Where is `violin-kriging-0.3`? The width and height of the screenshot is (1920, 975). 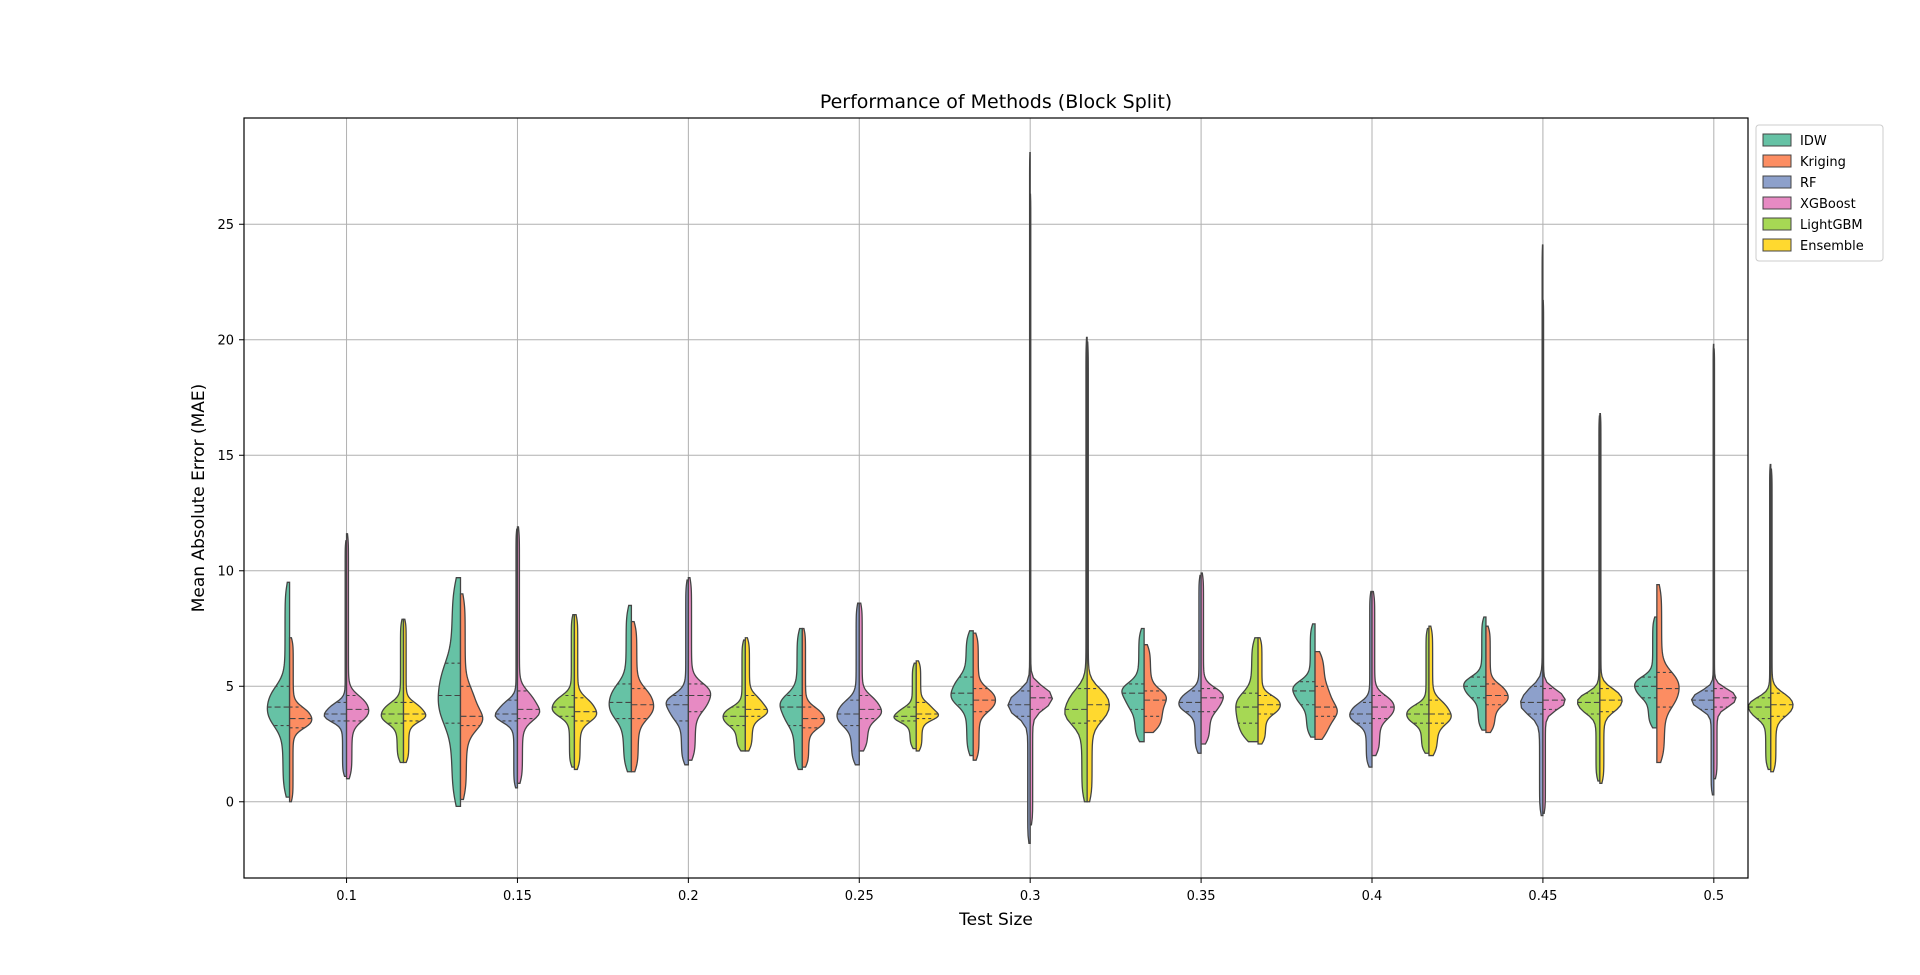
violin-kriging-0.3 is located at coordinates (984, 696).